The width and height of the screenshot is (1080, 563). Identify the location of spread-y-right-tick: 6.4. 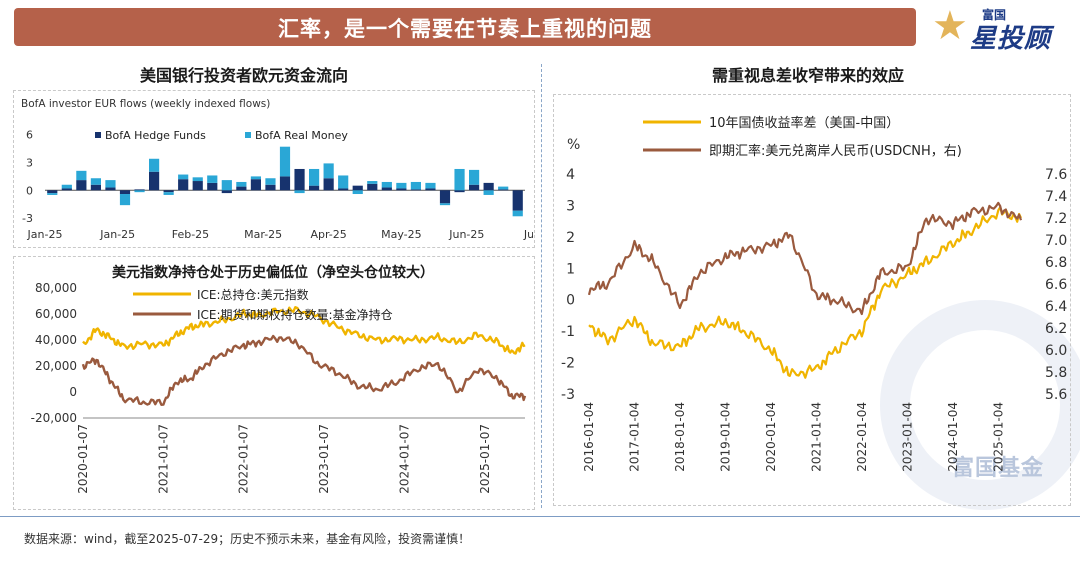
(1056, 307).